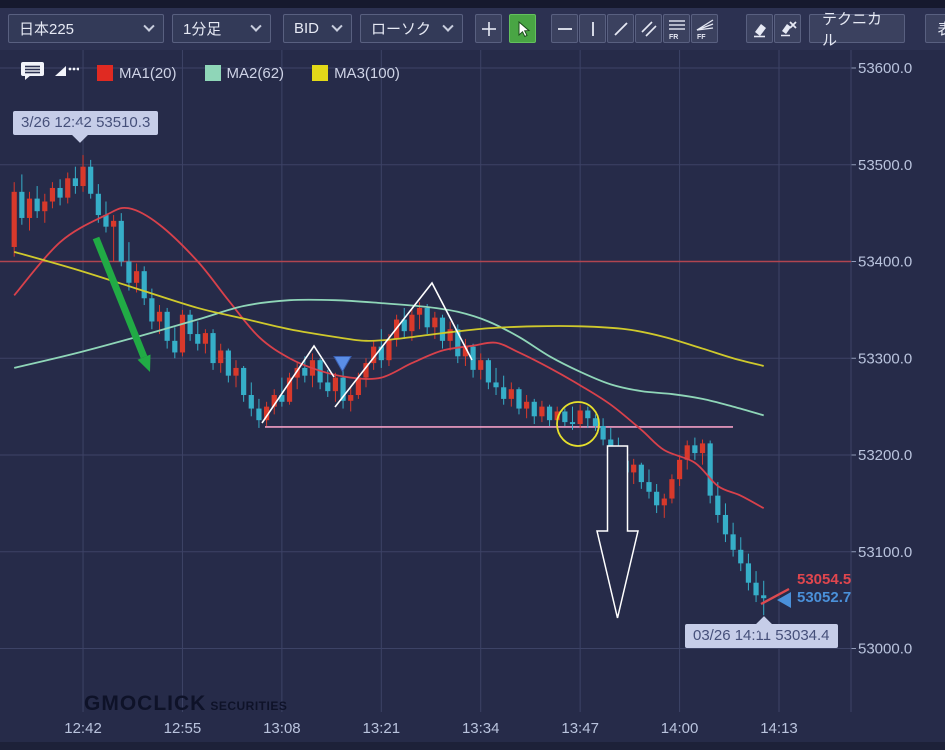  I want to click on eraser-button, so click(759, 28).